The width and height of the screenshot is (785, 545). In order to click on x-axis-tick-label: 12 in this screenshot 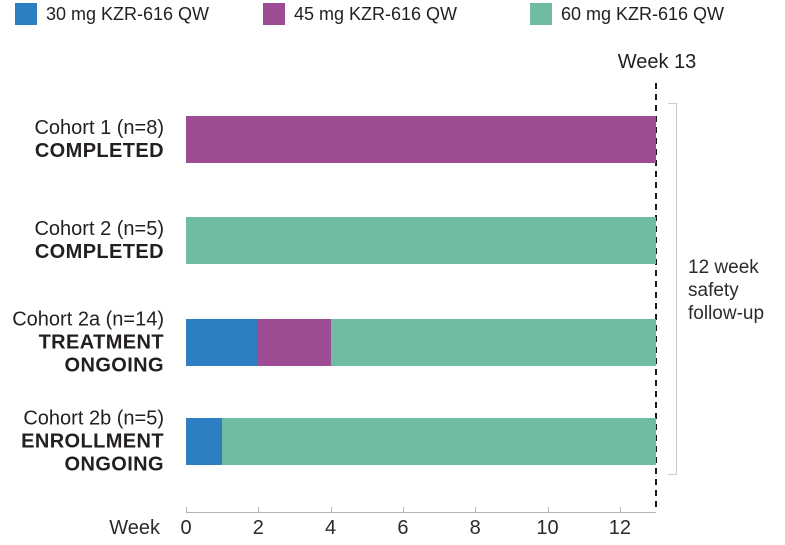, I will do `click(619, 528)`.